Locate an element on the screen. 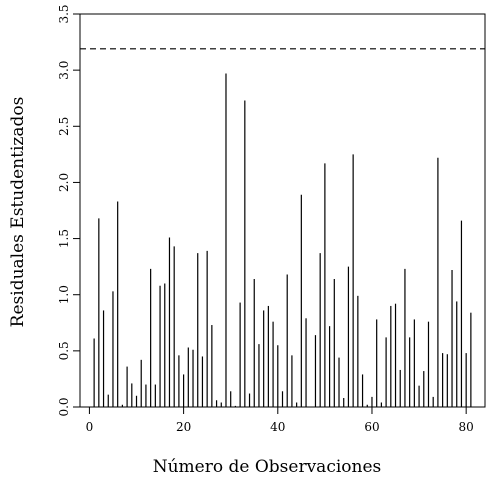 This screenshot has width=500, height=478. y-tick-label: 1.5 is located at coordinates (64, 238).